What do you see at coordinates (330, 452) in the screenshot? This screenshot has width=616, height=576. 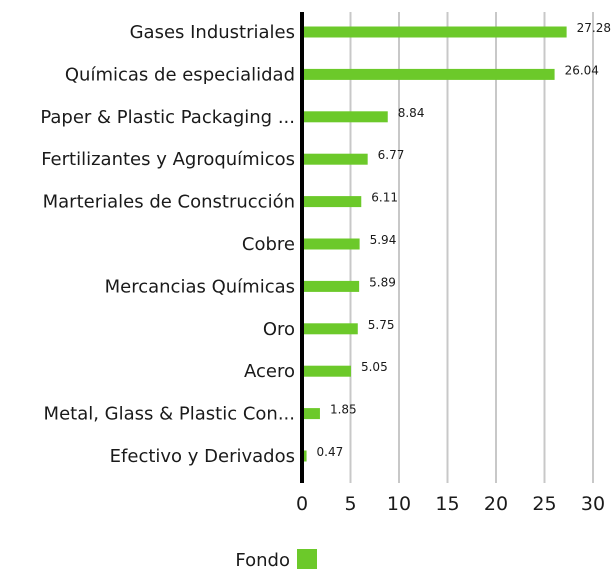 I see `data-label: 0.47` at bounding box center [330, 452].